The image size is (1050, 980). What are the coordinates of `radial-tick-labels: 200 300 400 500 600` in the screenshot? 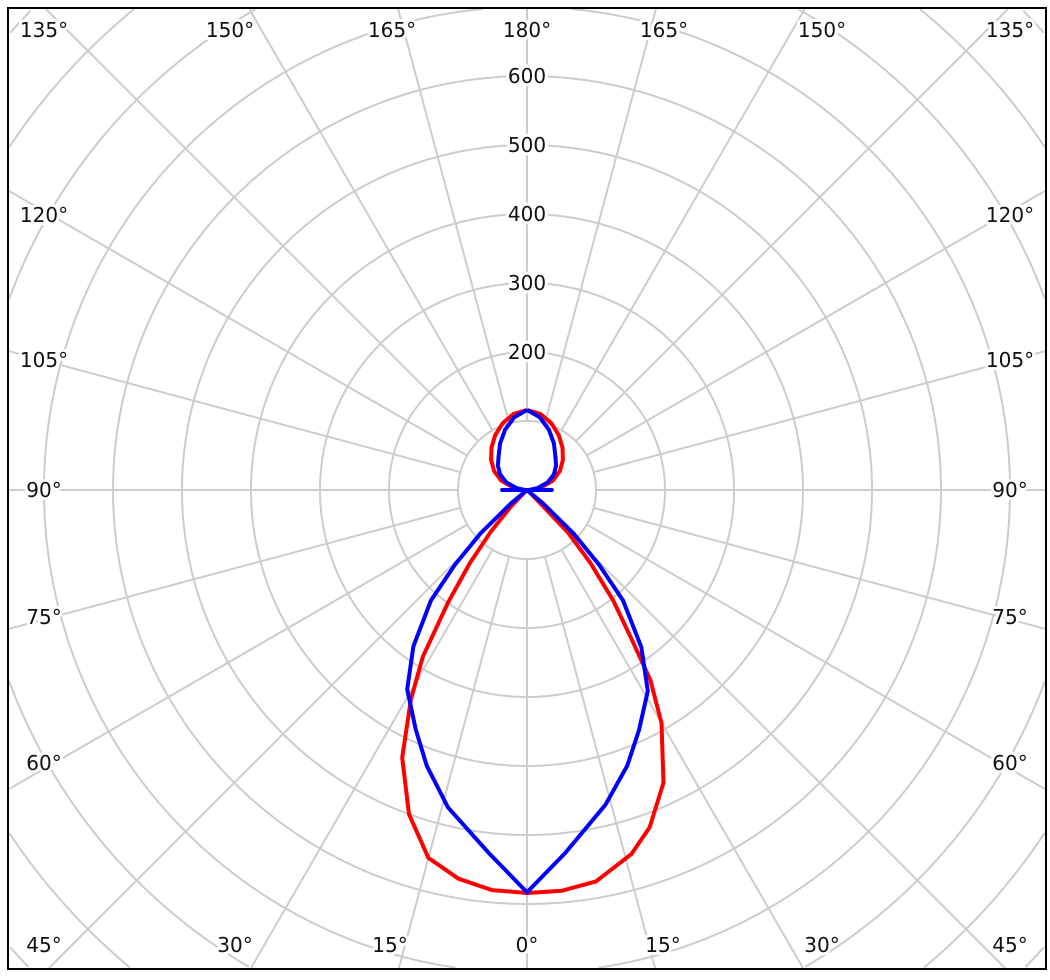 It's located at (527, 214).